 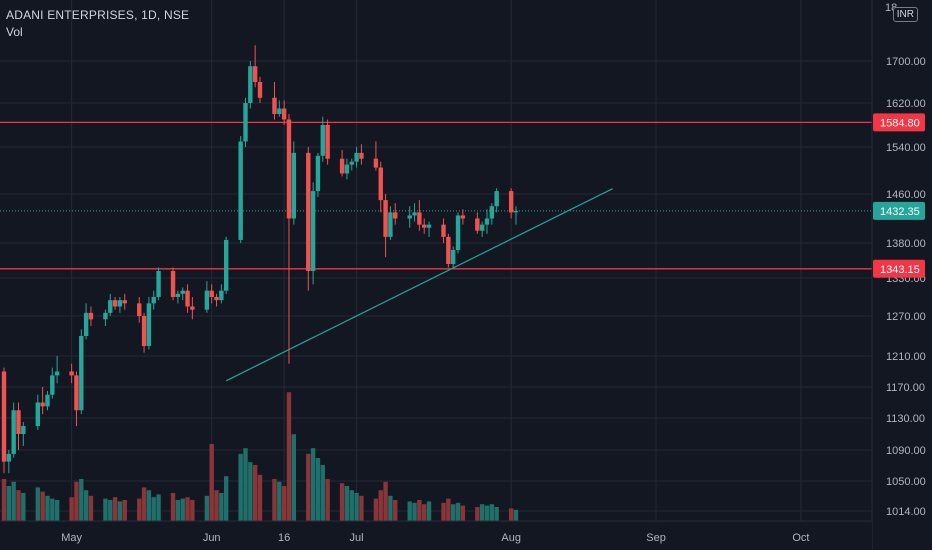 What do you see at coordinates (511, 538) in the screenshot?
I see `time-tick-label: Aug` at bounding box center [511, 538].